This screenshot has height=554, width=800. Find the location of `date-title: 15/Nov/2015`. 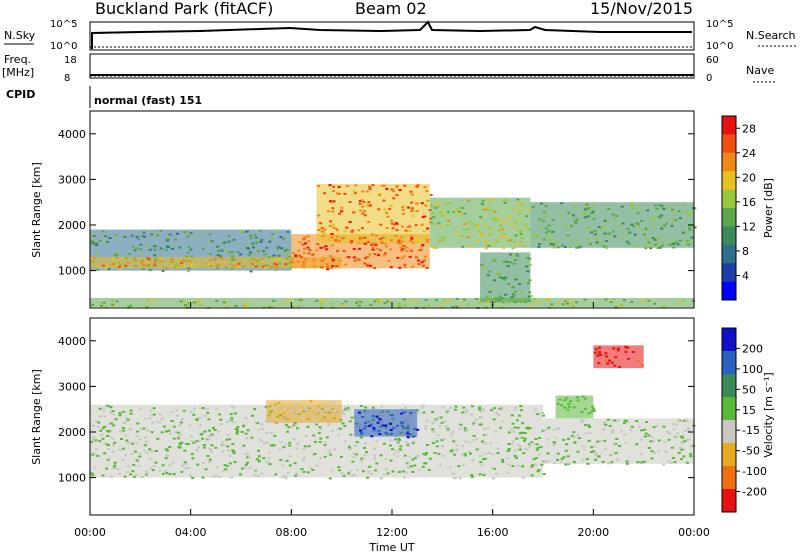

date-title: 15/Nov/2015 is located at coordinates (641, 9).